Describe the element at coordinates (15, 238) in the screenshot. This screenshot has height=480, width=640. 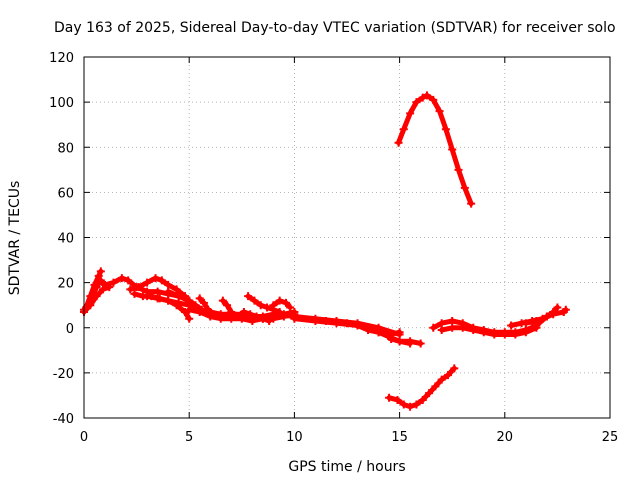
I see `y-axis-label: SDTVAR / TECUs` at that location.